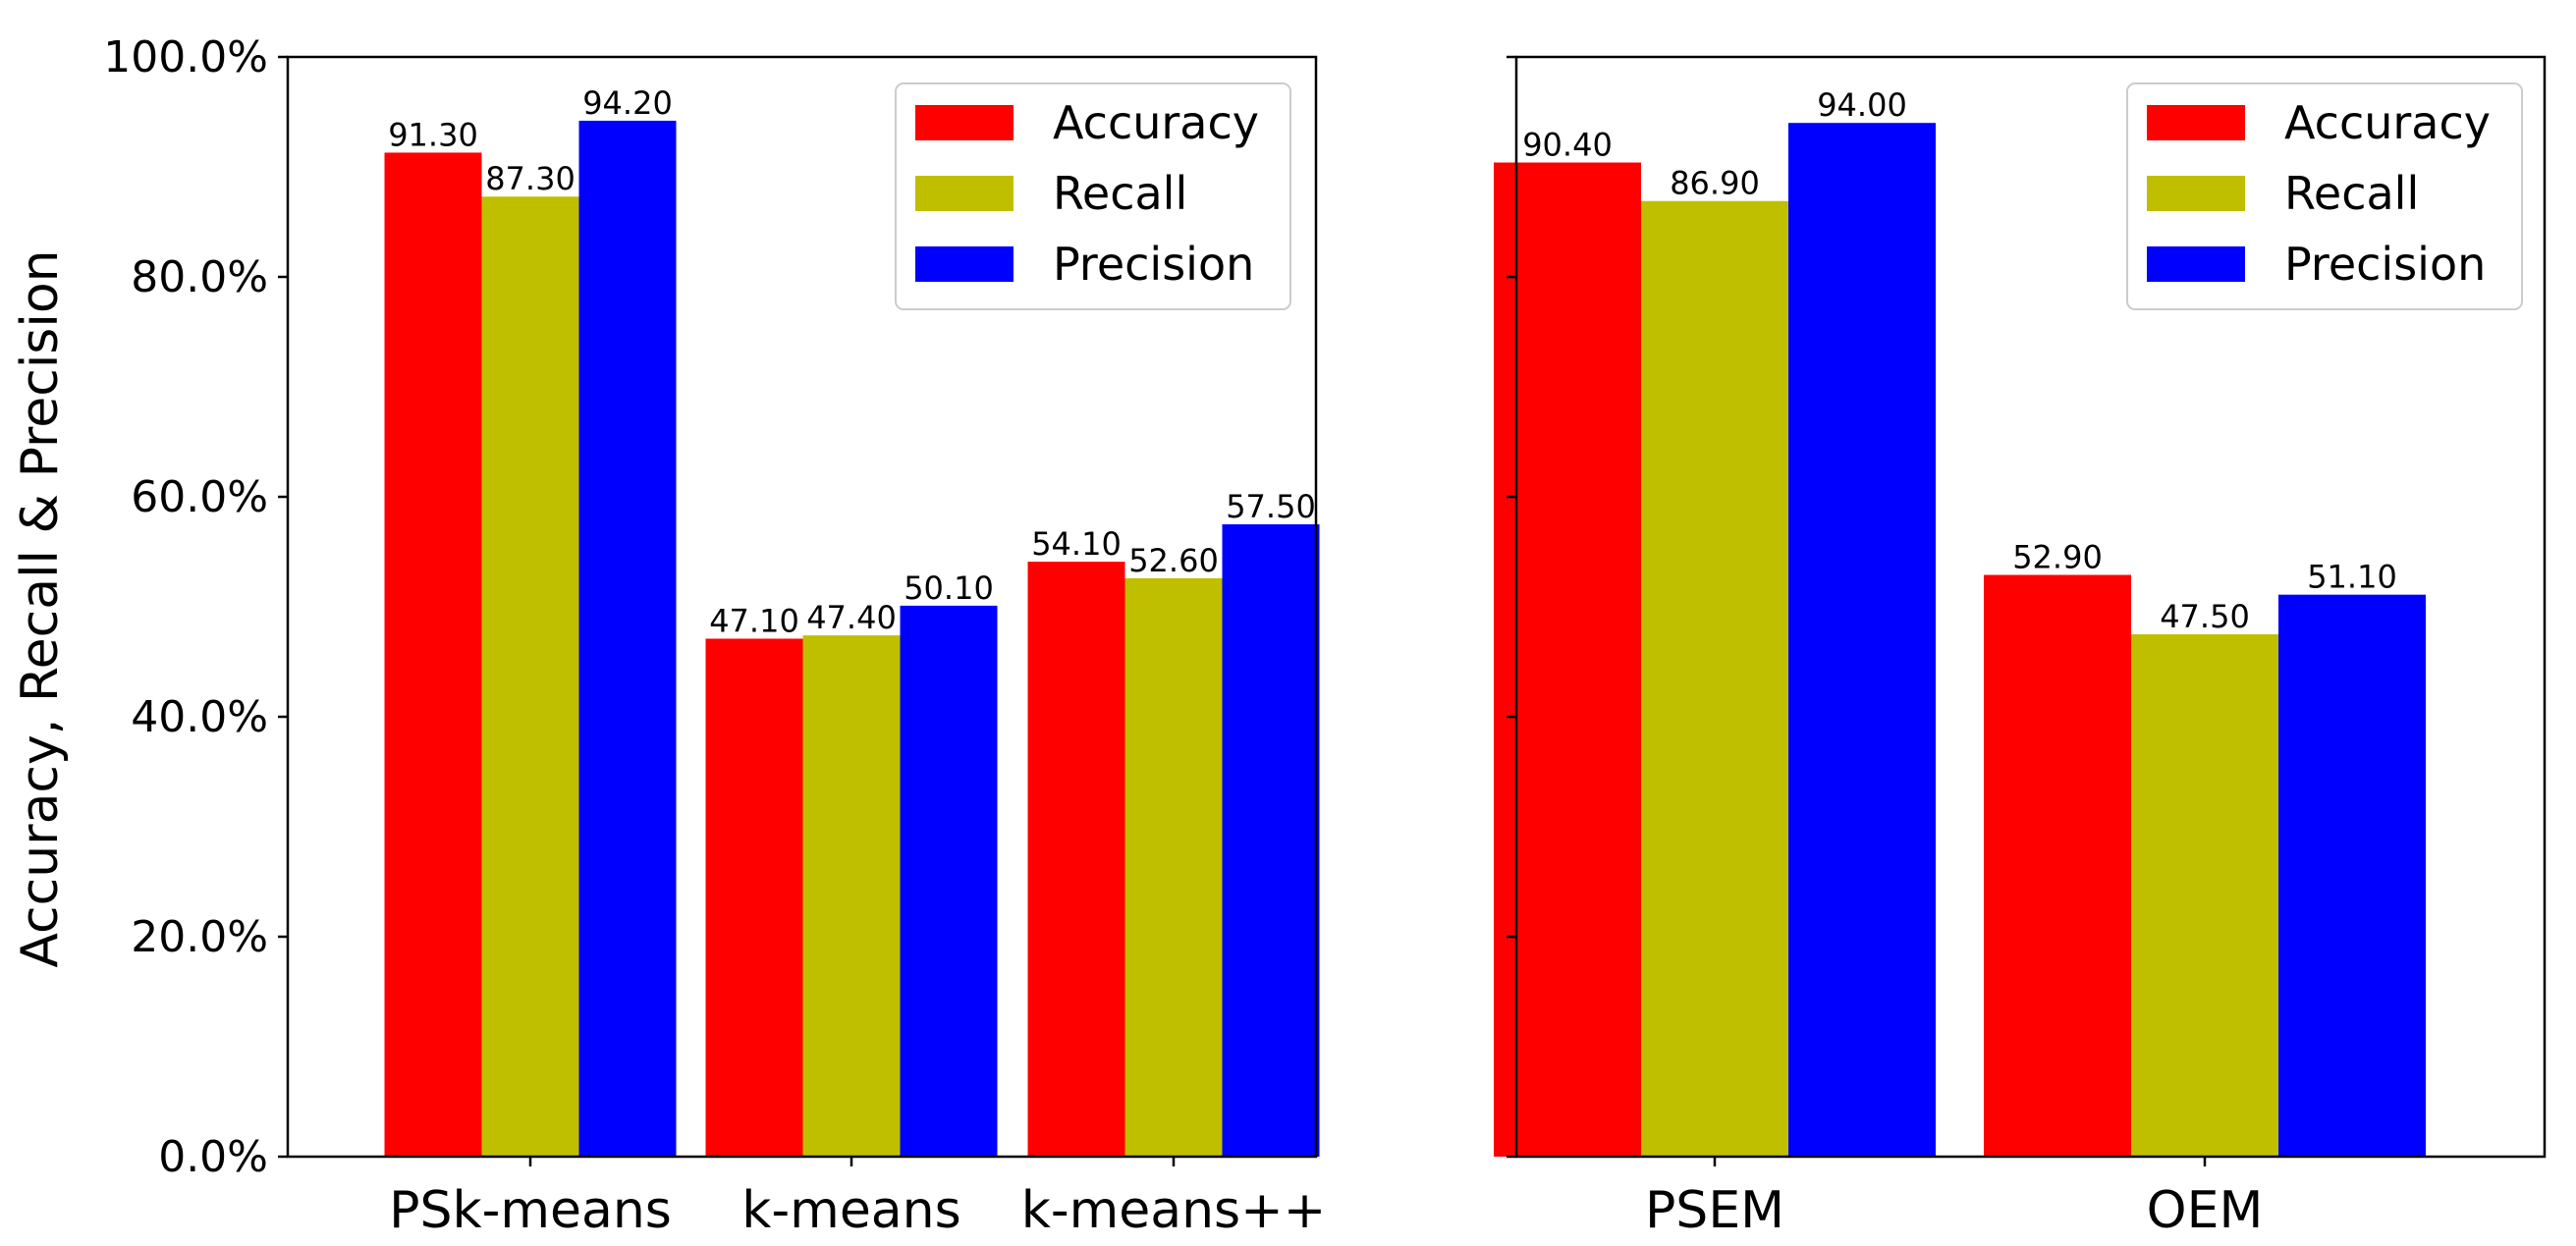 Image resolution: width=2576 pixels, height=1246 pixels. I want to click on bar-recall-k-means, so click(851, 896).